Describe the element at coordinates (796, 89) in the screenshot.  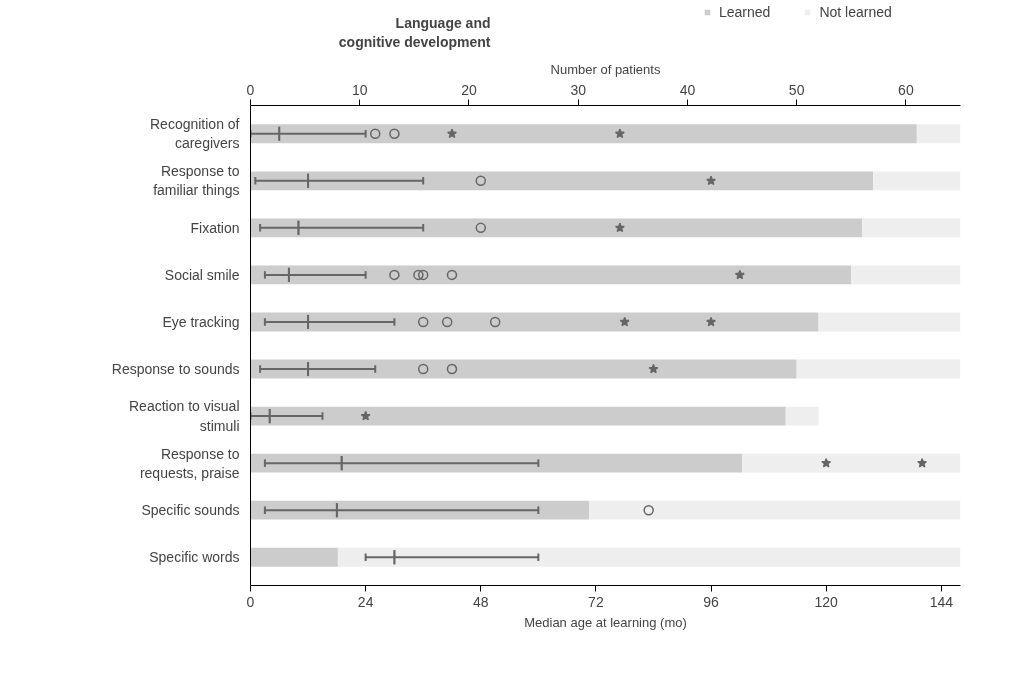
I see `x2-tick-label: 50` at that location.